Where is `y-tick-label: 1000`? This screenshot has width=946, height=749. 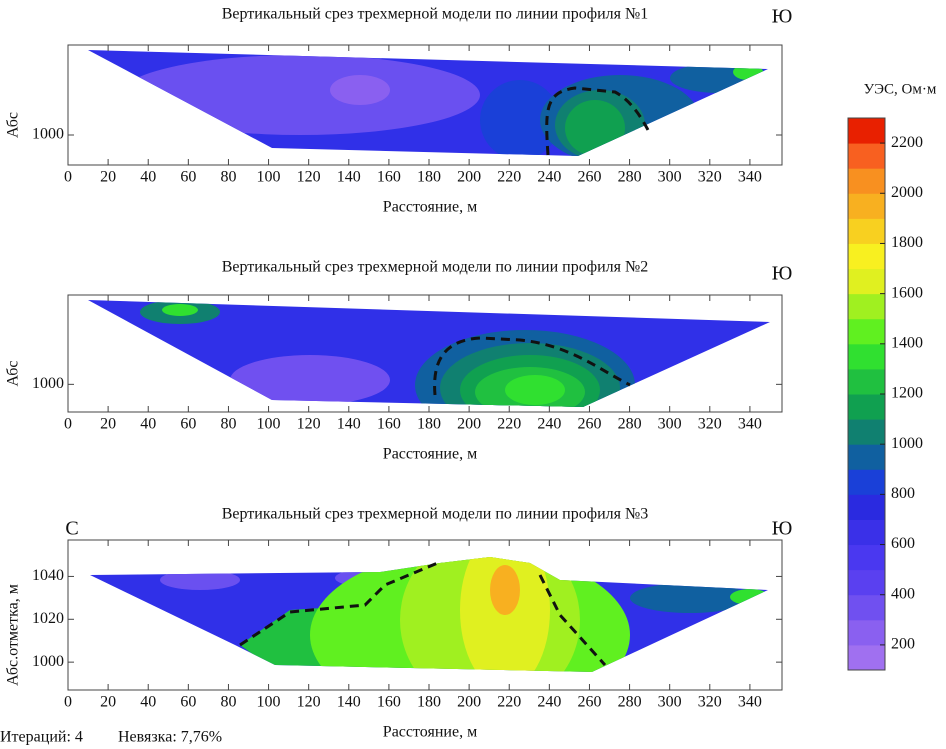
y-tick-label: 1000 is located at coordinates (48, 383).